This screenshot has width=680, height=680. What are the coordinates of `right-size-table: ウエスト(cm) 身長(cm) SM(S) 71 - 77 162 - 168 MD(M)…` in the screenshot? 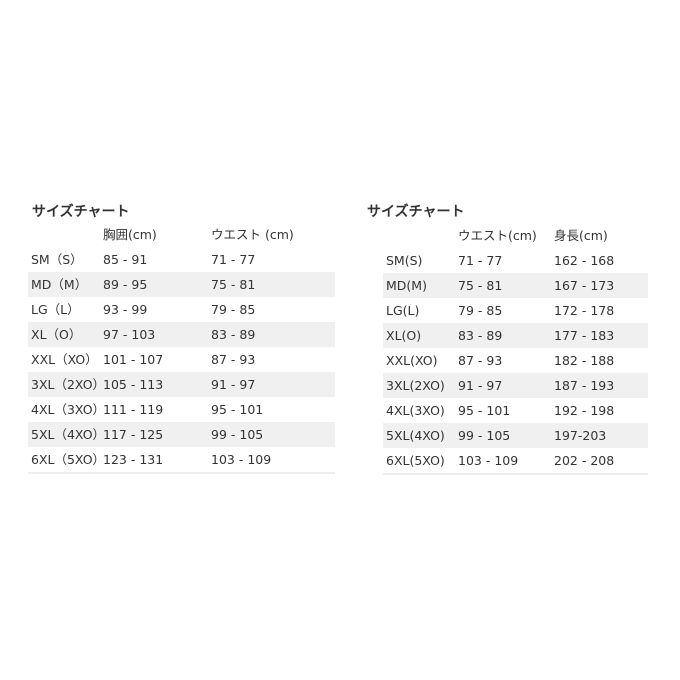 It's located at (515, 349).